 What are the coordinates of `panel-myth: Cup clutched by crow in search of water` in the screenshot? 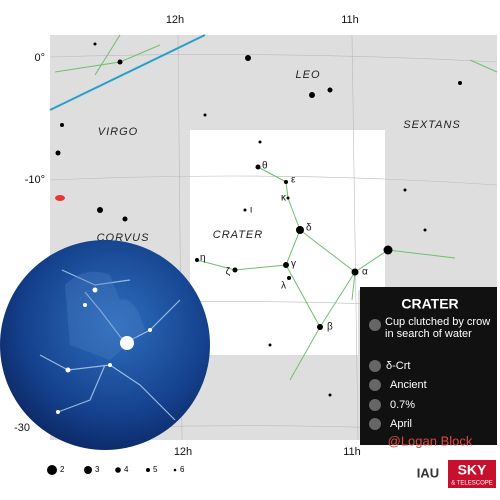 It's located at (438, 328).